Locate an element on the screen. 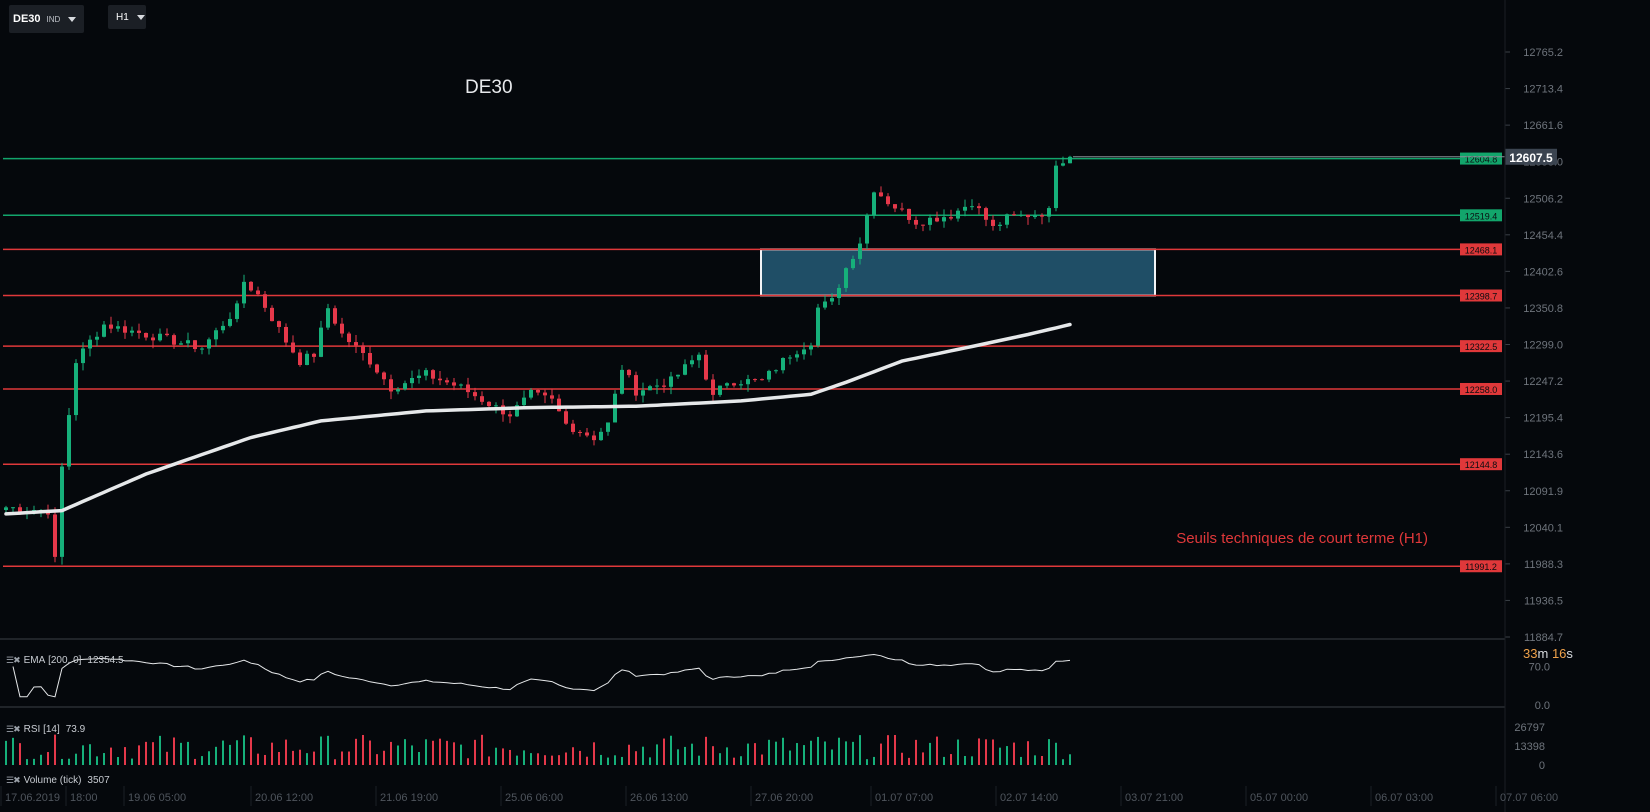  rsi-tick-label: 0.0 is located at coordinates (1542, 706).